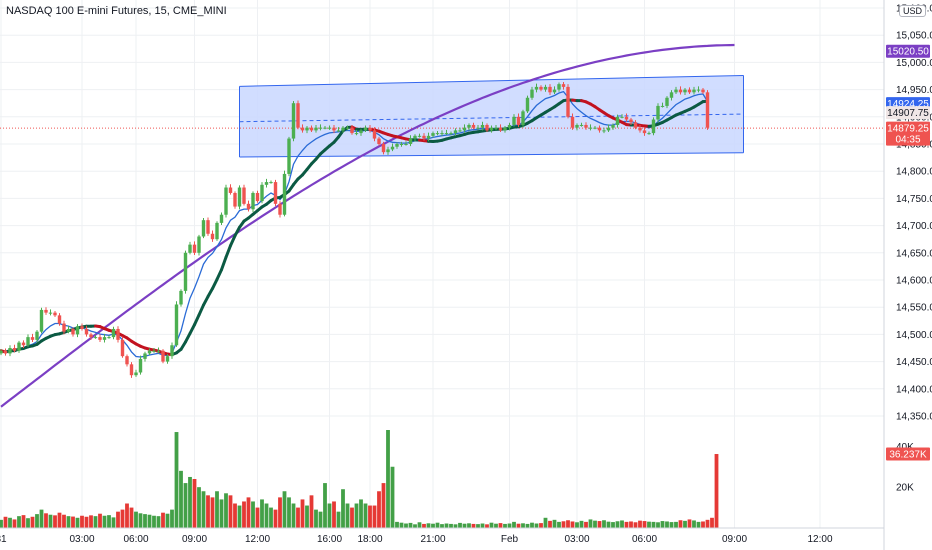  I want to click on price-tick-label: 14,750.00, so click(914, 199).